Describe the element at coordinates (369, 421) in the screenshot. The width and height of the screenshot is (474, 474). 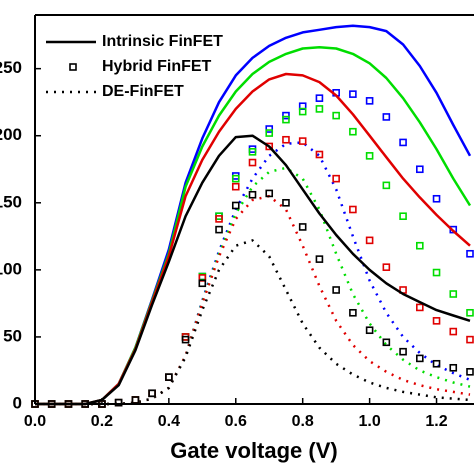
I see `x-tick-label: 1.0` at that location.